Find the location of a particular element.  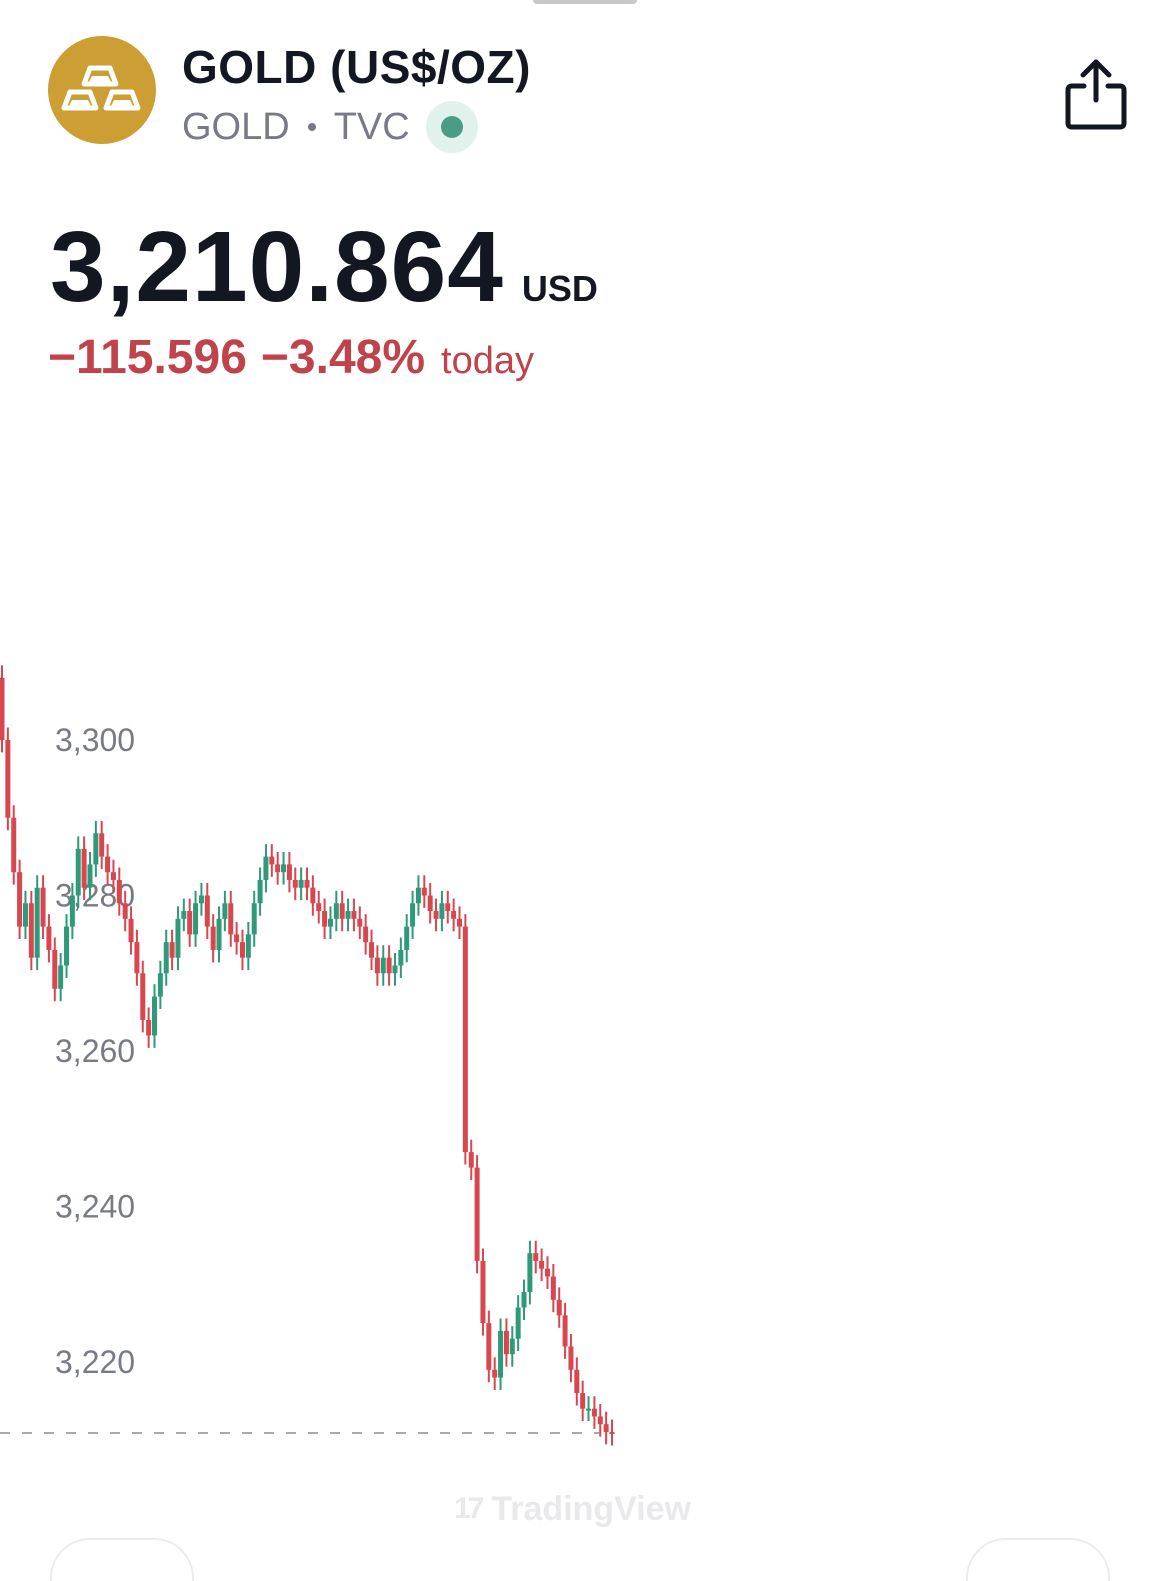

bottom-left-button is located at coordinates (122, 1559).